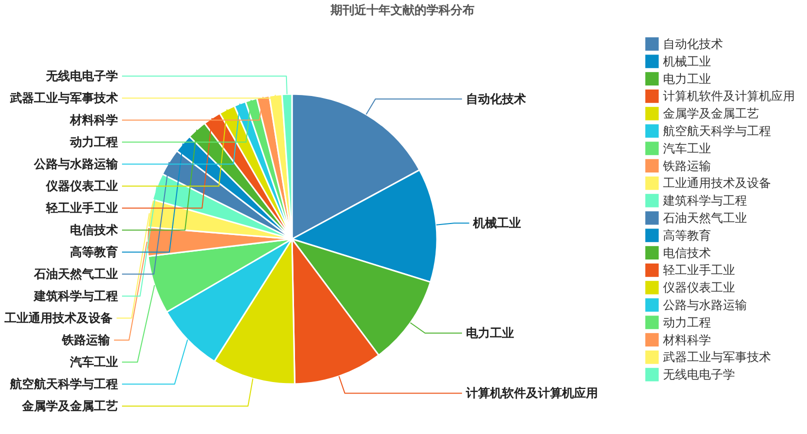 This screenshot has width=807, height=434. Describe the element at coordinates (497, 223) in the screenshot. I see `slice-label: 机械工业` at that location.